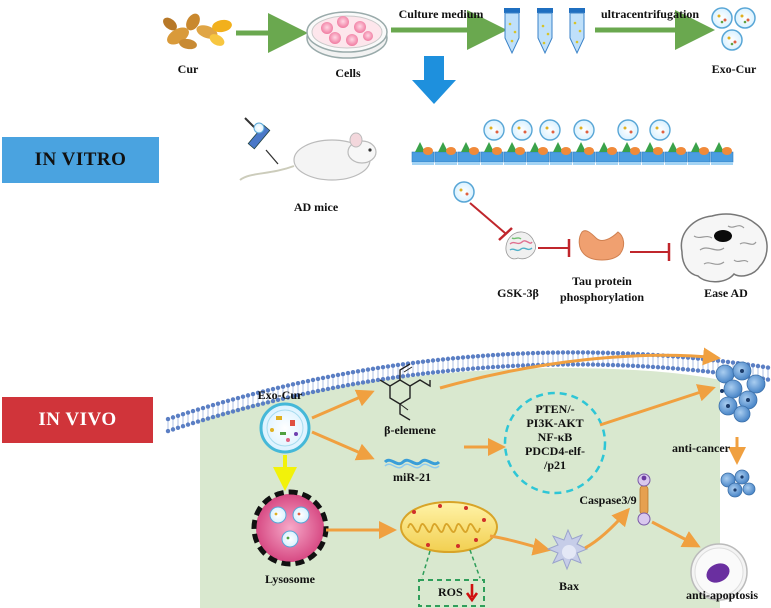 The image size is (771, 608). What do you see at coordinates (544, 31) in the screenshot?
I see `centrifuge-tubes-image` at bounding box center [544, 31].